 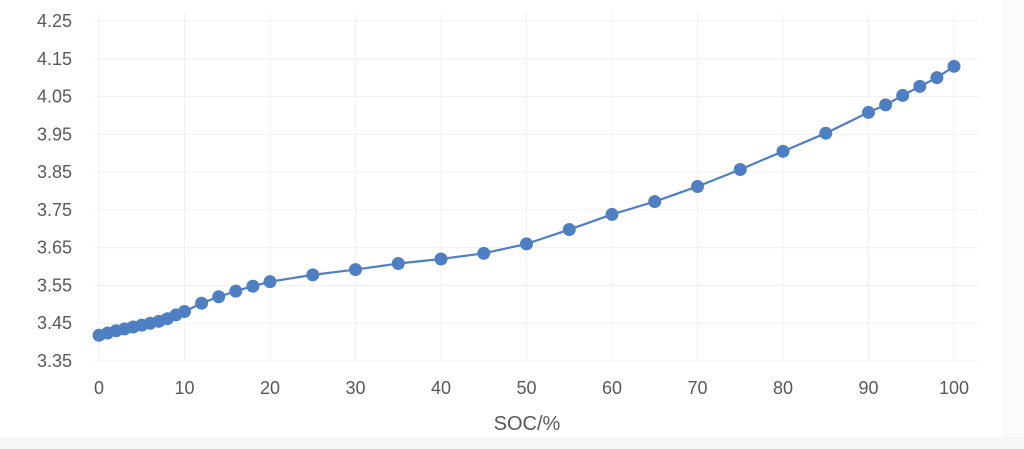 What do you see at coordinates (868, 388) in the screenshot?
I see `x-tick-label: 90` at bounding box center [868, 388].